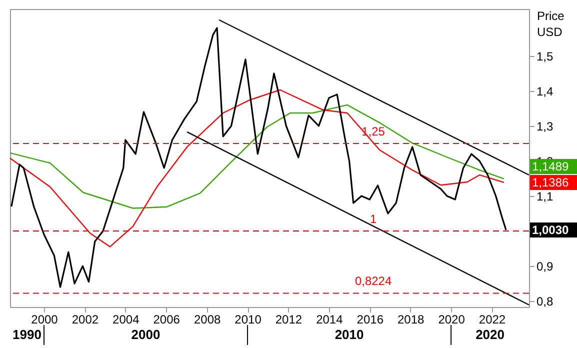 The height and width of the screenshot is (348, 577). I want to click on text: 1,1489, so click(551, 166).